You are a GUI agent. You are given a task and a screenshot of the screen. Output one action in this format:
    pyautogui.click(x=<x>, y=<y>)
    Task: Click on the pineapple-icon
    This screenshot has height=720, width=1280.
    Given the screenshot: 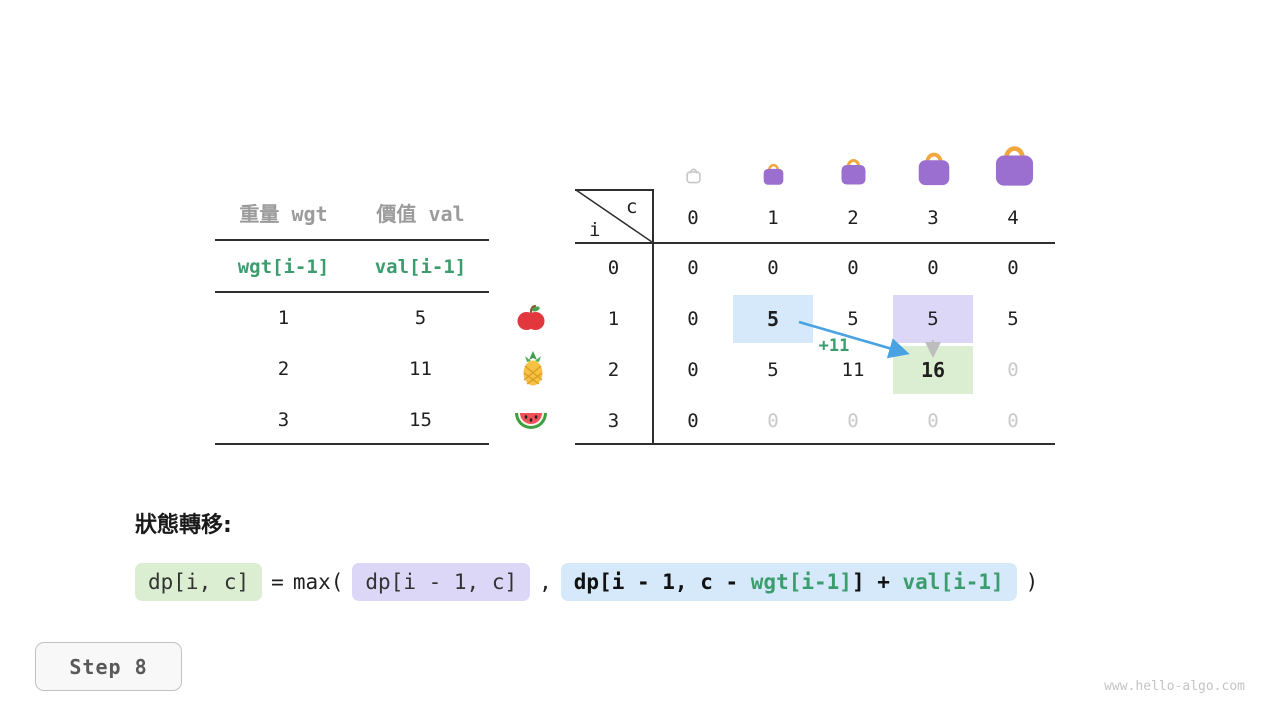 What is the action you would take?
    pyautogui.click(x=533, y=369)
    